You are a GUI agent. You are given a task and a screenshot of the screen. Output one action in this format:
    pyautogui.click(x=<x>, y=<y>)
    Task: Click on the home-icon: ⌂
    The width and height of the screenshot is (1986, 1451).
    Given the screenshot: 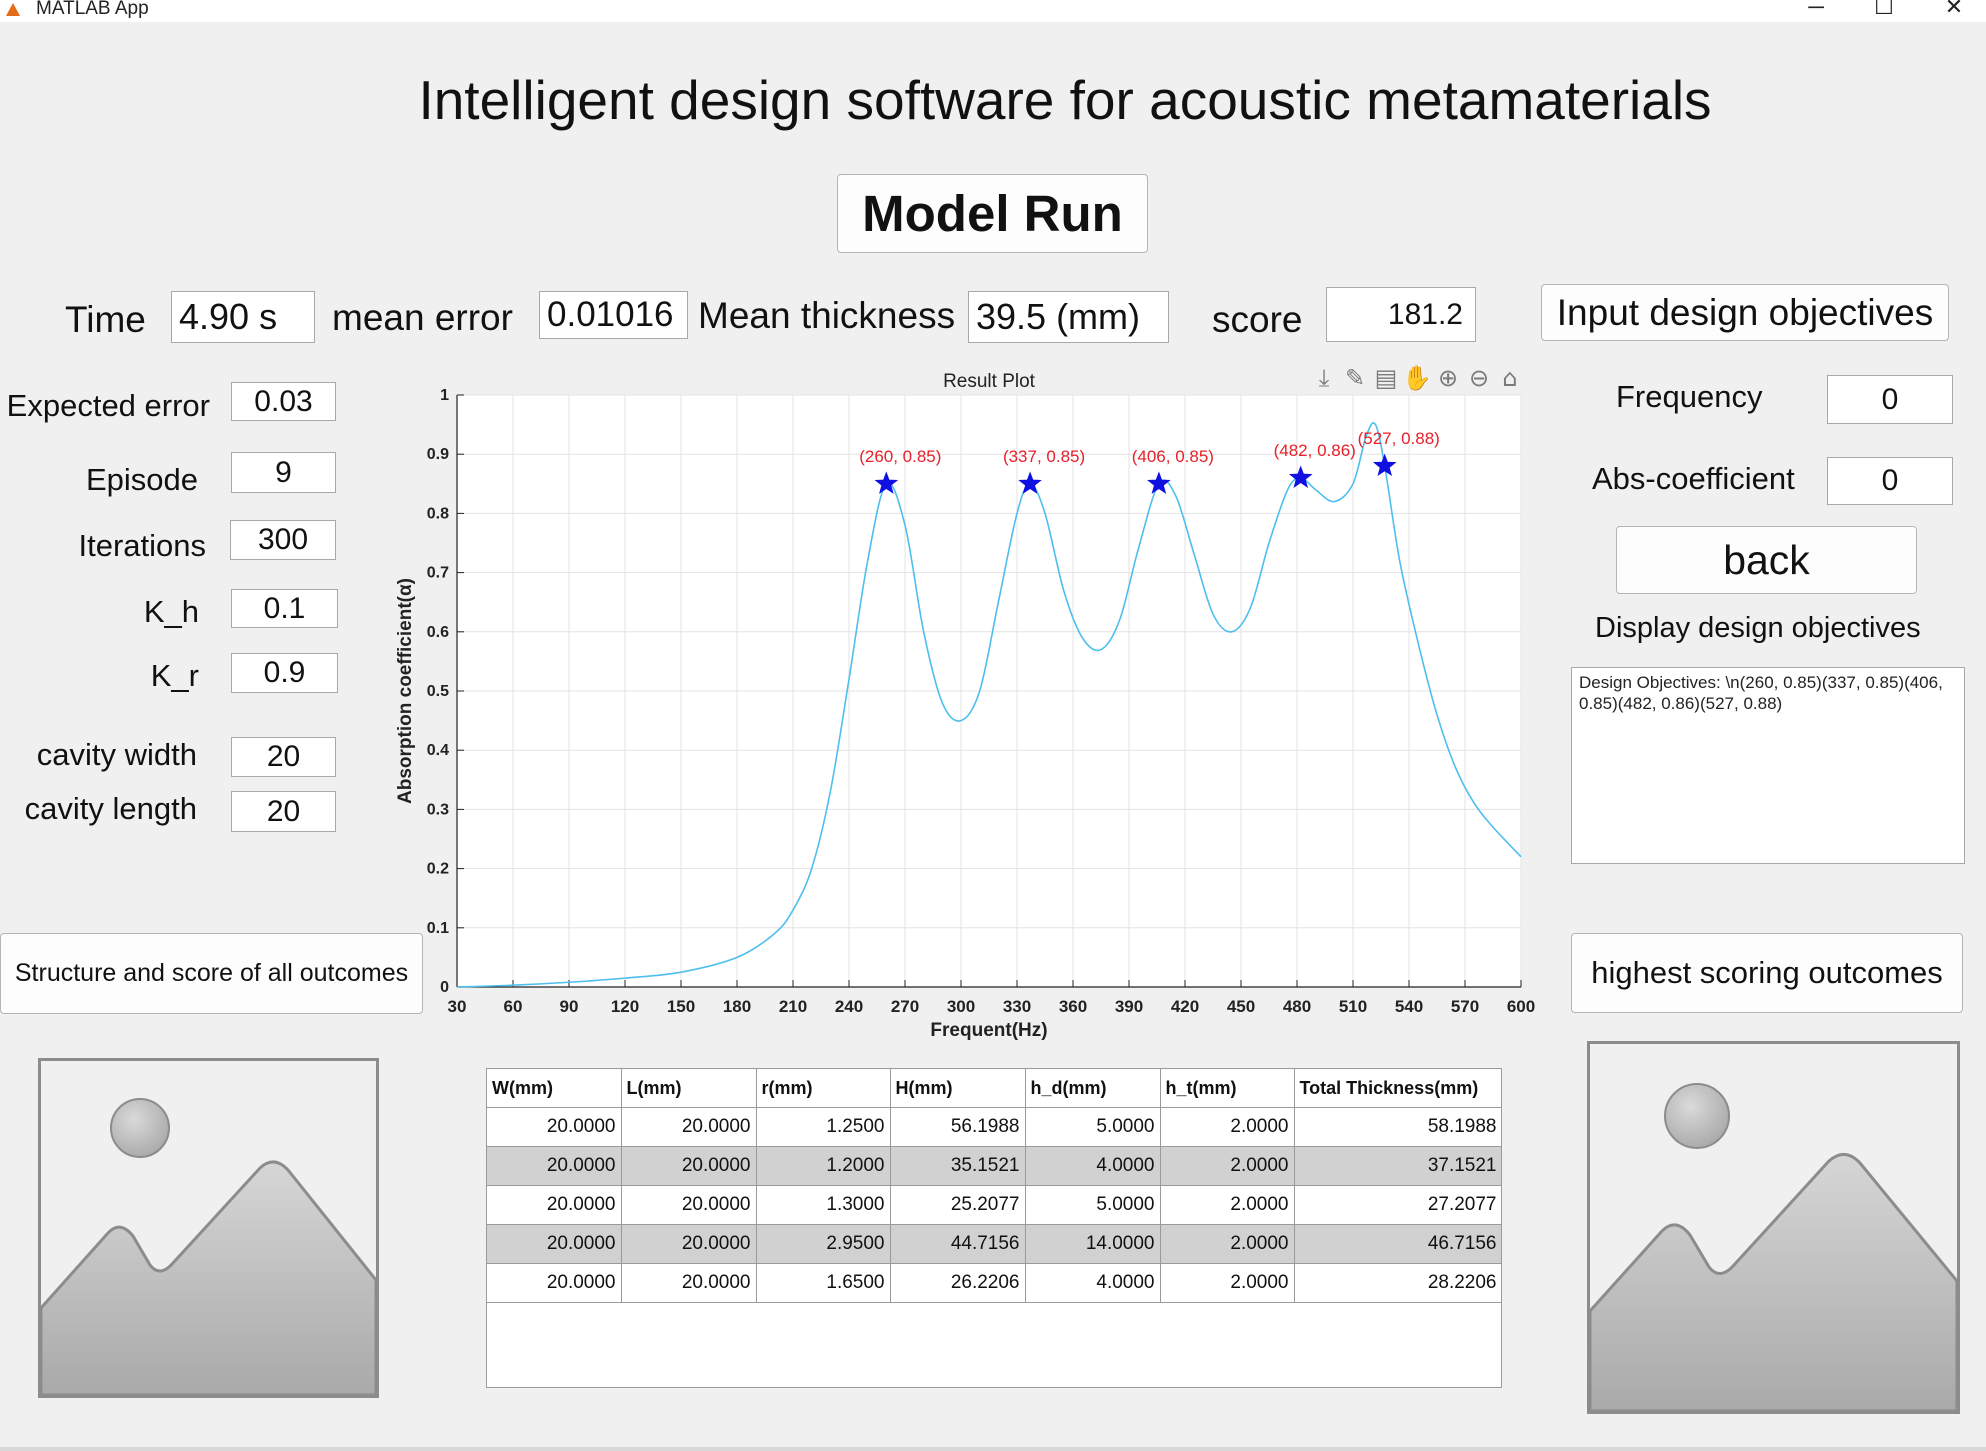 What is the action you would take?
    pyautogui.click(x=1509, y=378)
    